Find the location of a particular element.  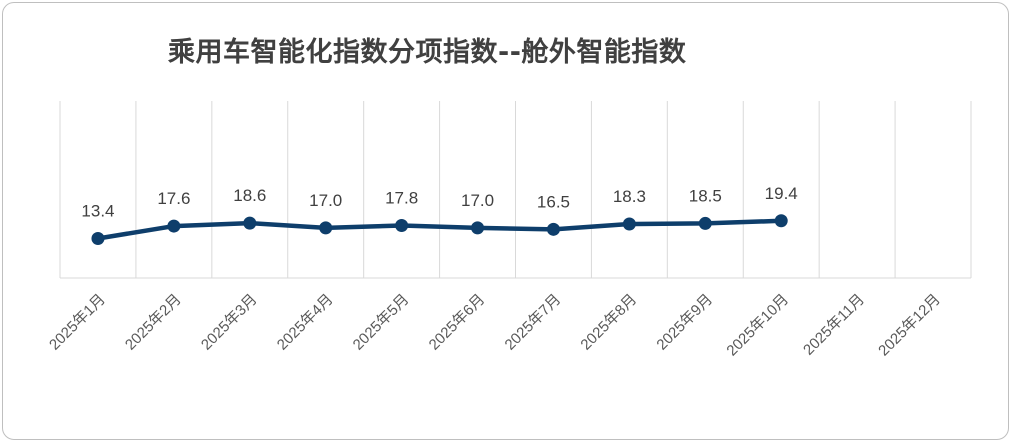

x-tick-label: 2025年1月 is located at coordinates (77, 322).